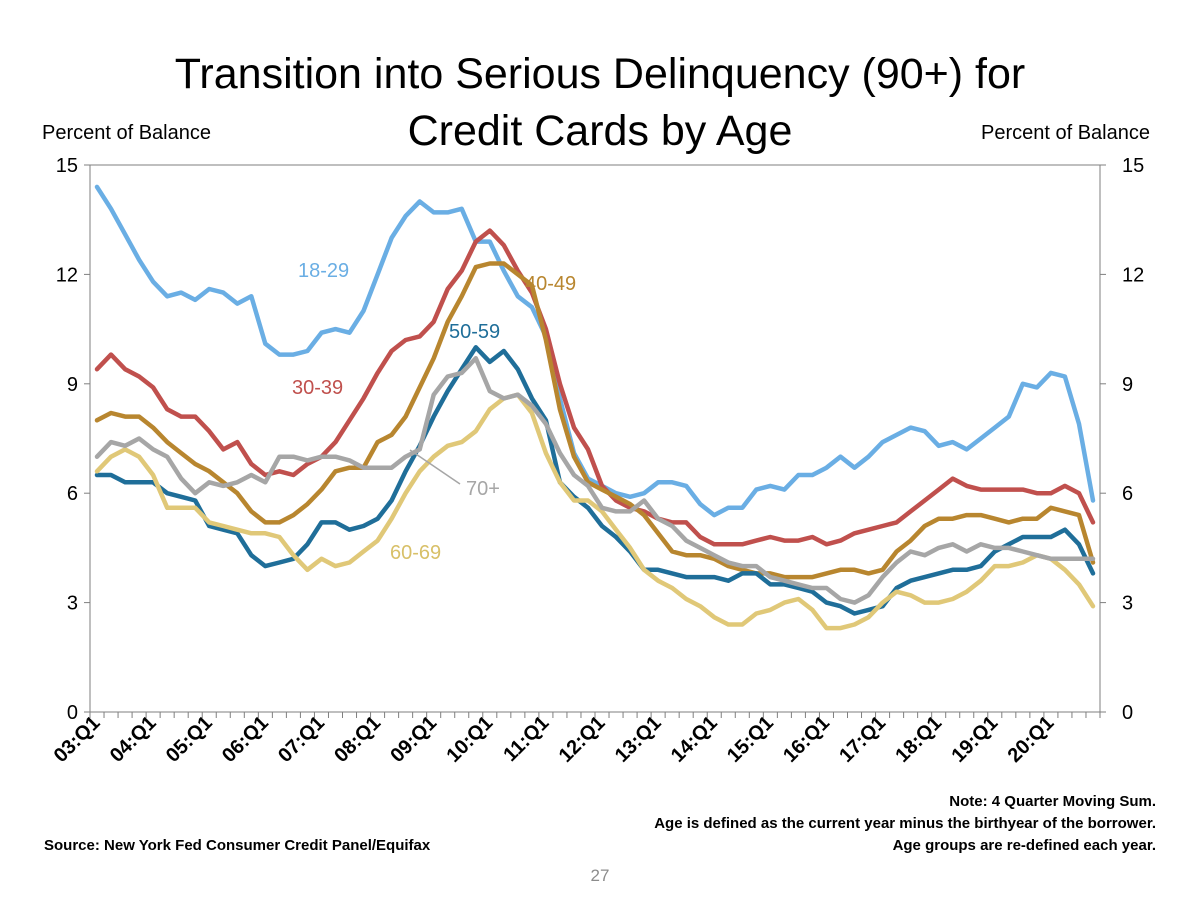 This screenshot has height=900, width=1200. What do you see at coordinates (1127, 494) in the screenshot?
I see `y-tick-label-right: 6` at bounding box center [1127, 494].